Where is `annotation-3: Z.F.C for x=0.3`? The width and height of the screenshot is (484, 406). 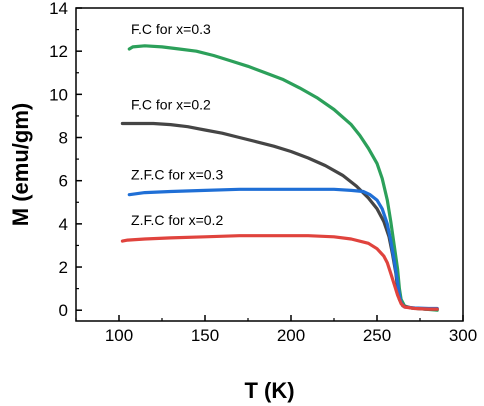 annotation-3: Z.F.C for x=0.3 is located at coordinates (177, 175).